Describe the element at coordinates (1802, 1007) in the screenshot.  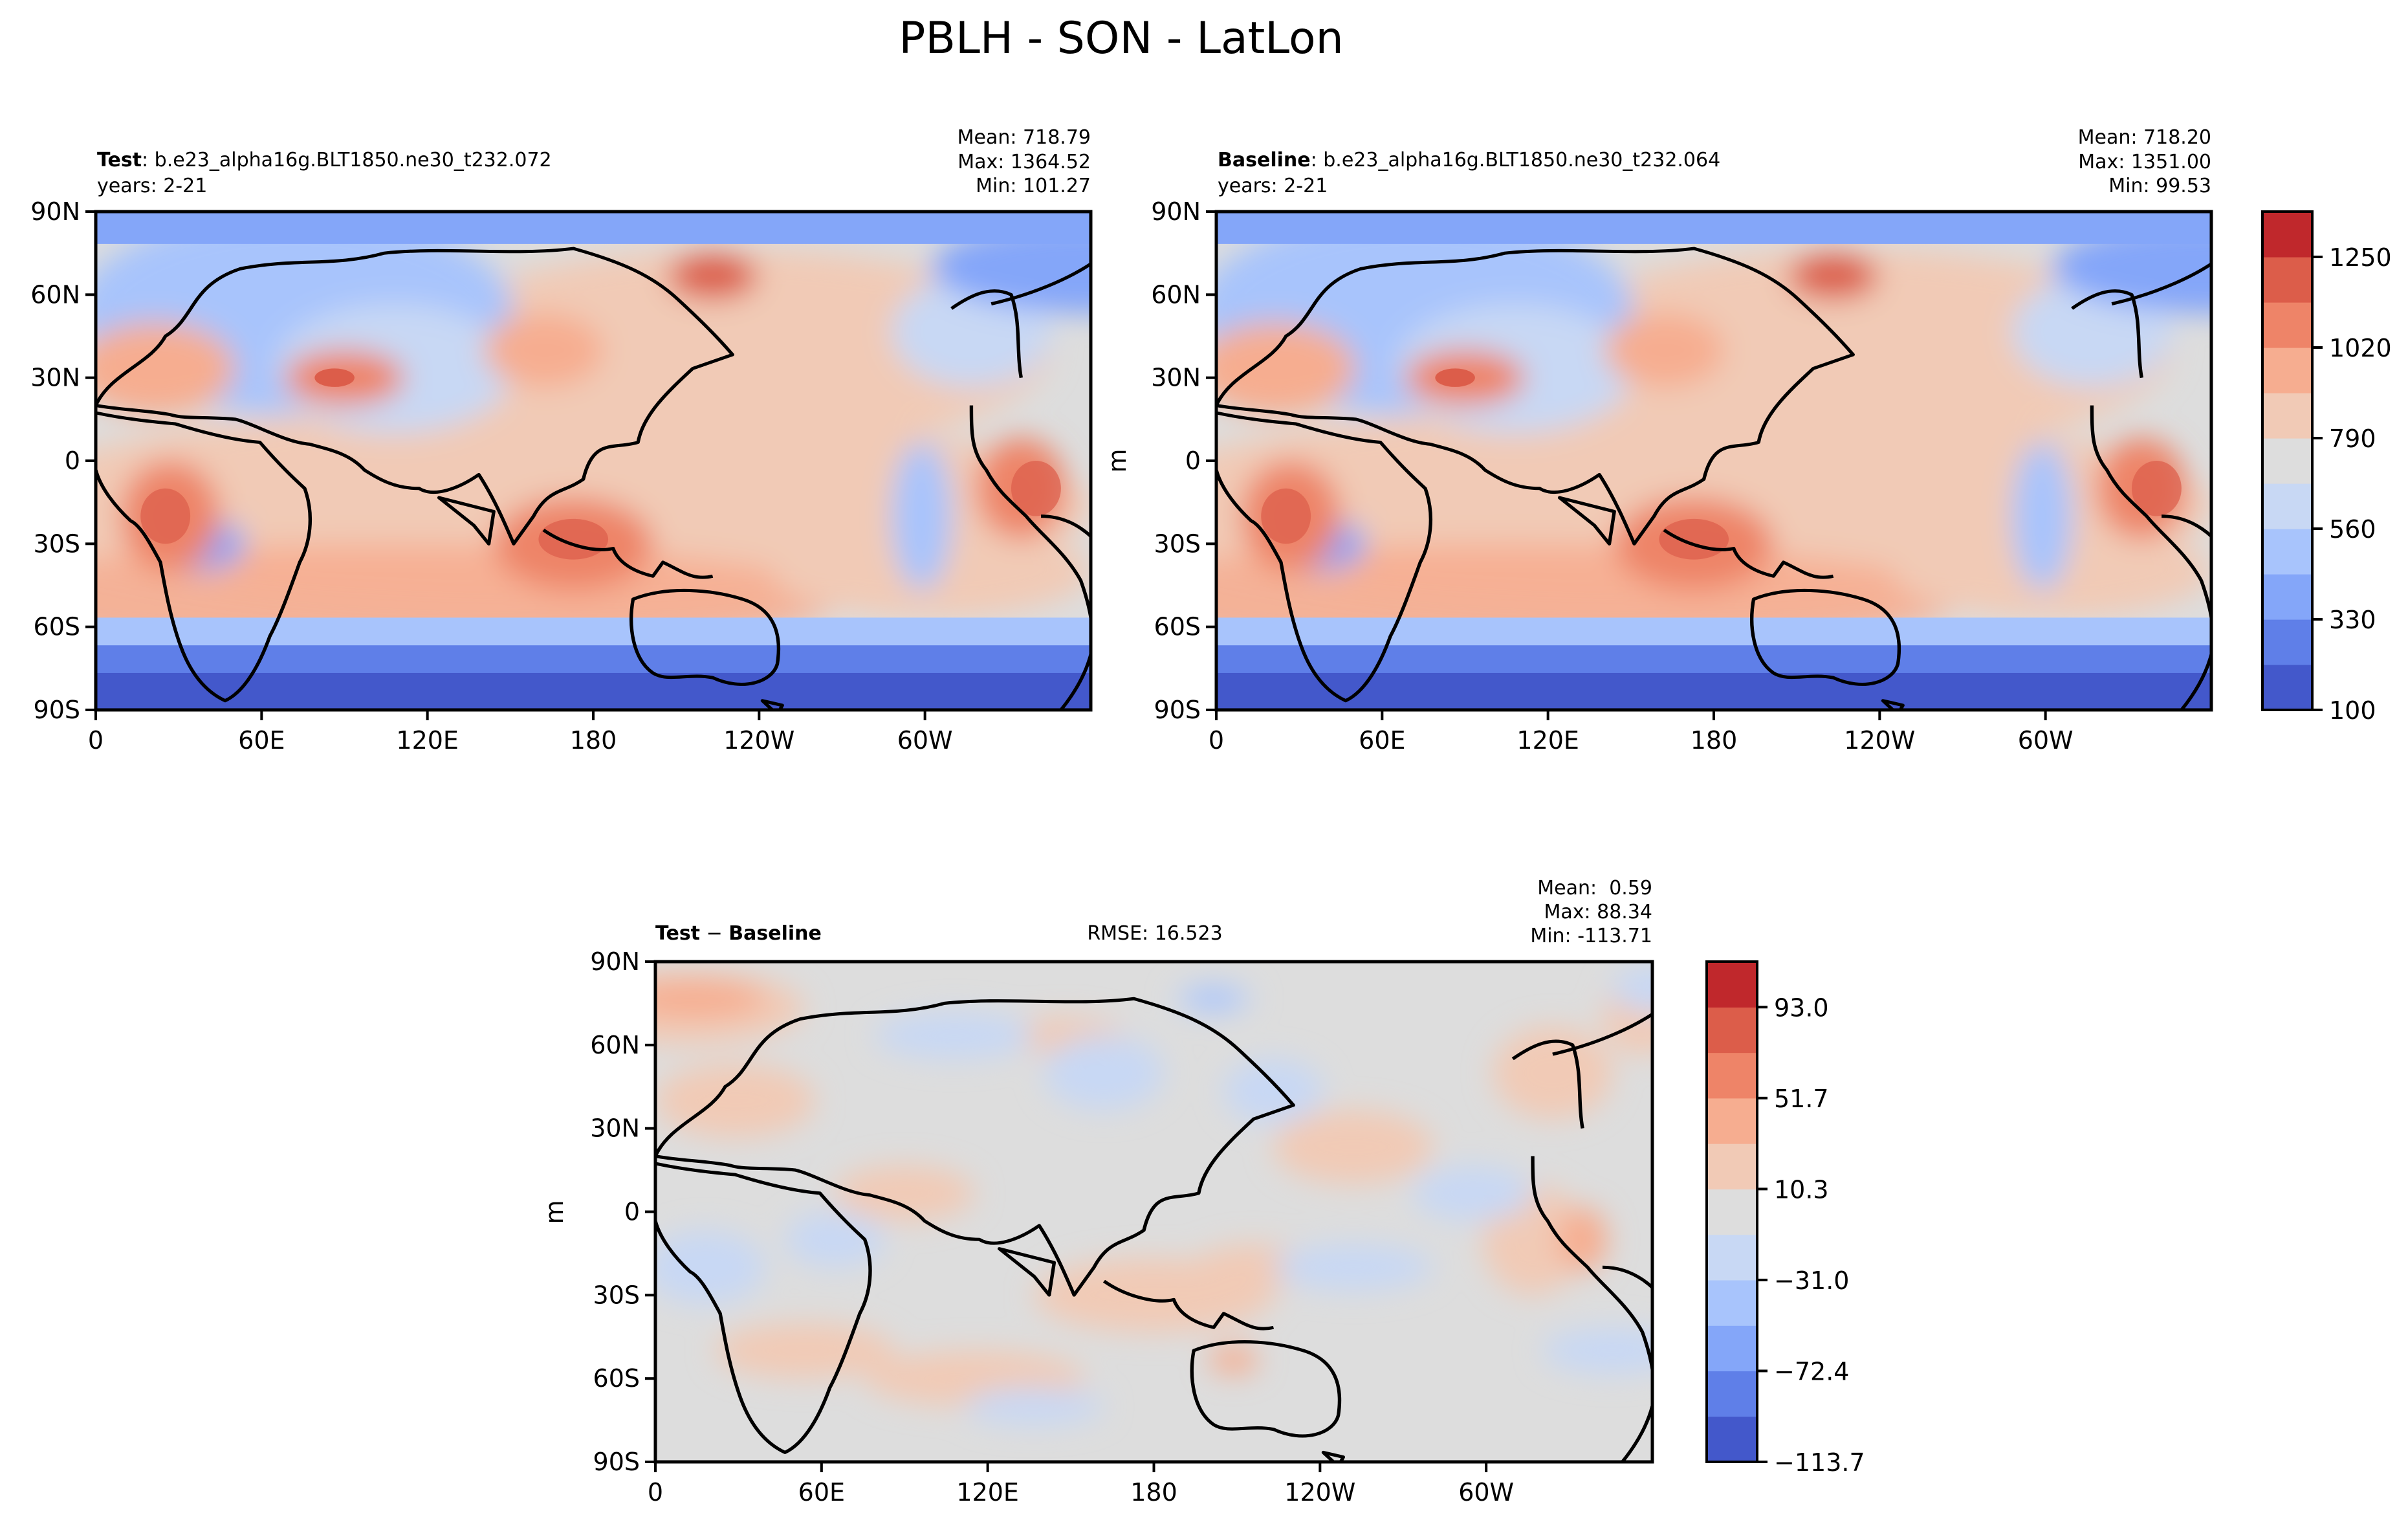
I see `colorbar-tick-label: 93.0` at that location.